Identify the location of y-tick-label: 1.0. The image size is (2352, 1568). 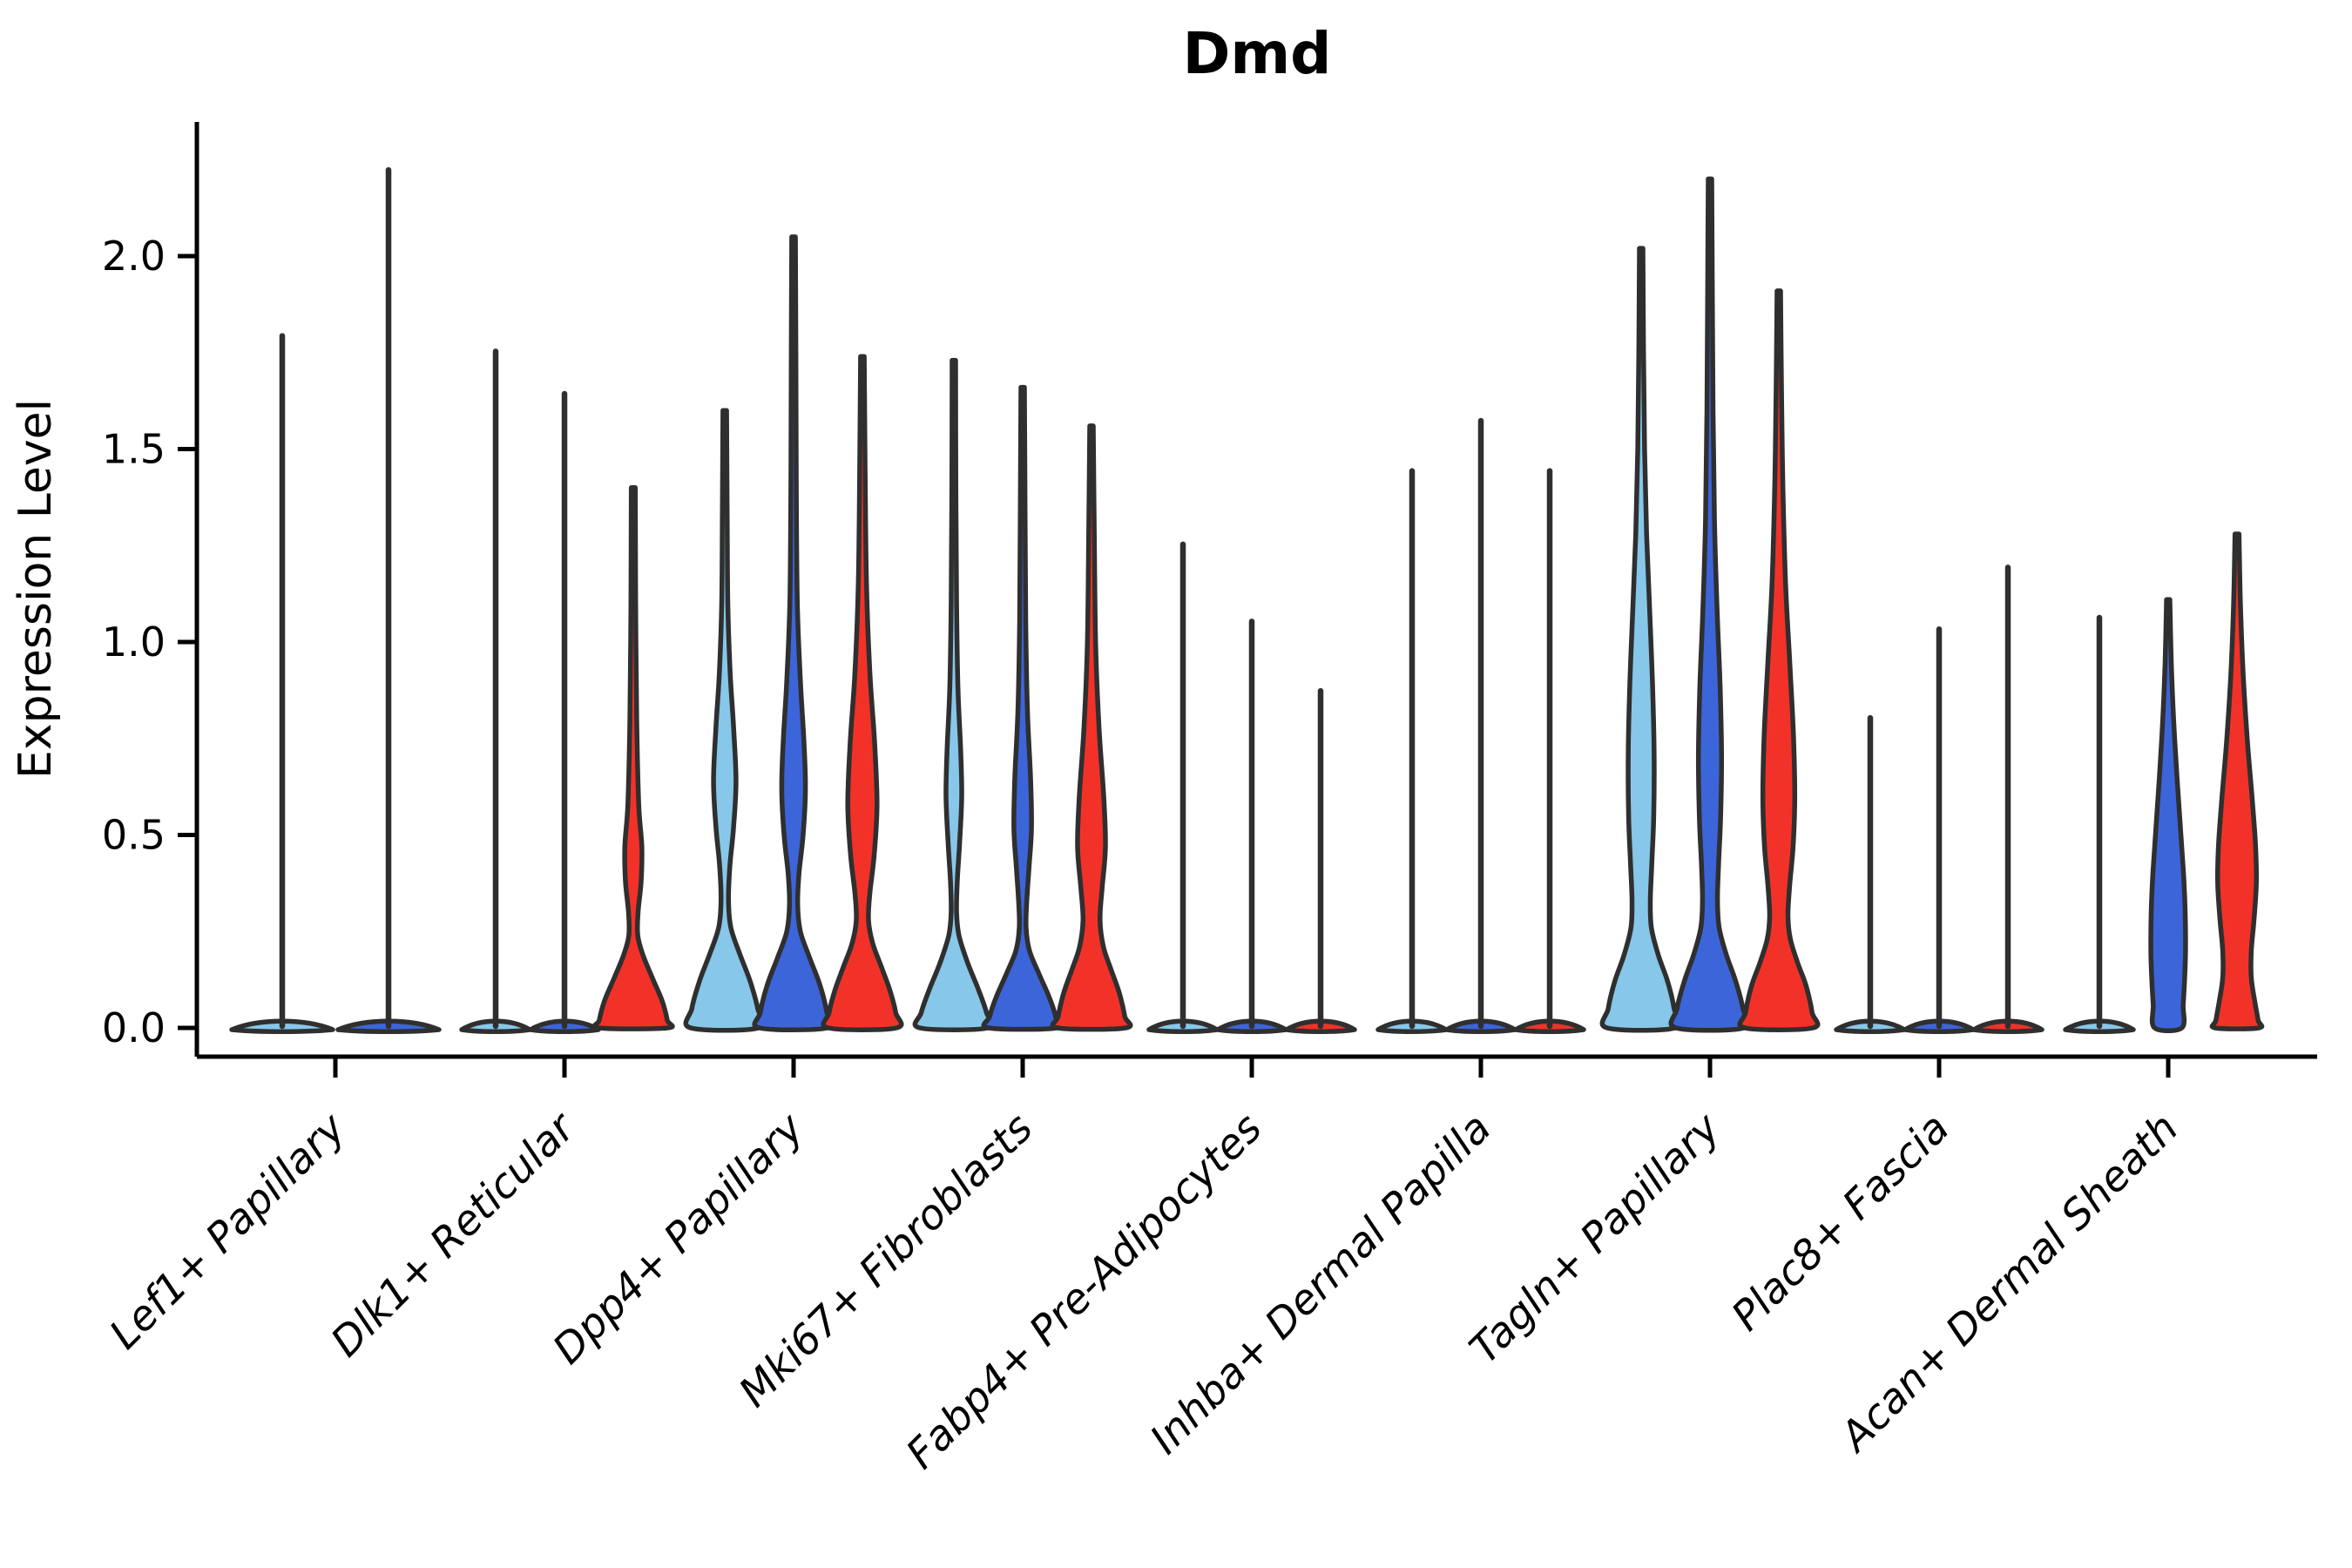
(134, 642).